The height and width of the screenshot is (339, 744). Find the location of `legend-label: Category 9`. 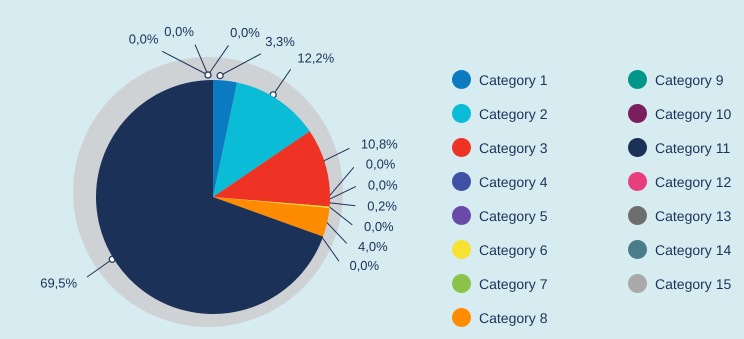

legend-label: Category 9 is located at coordinates (689, 80).